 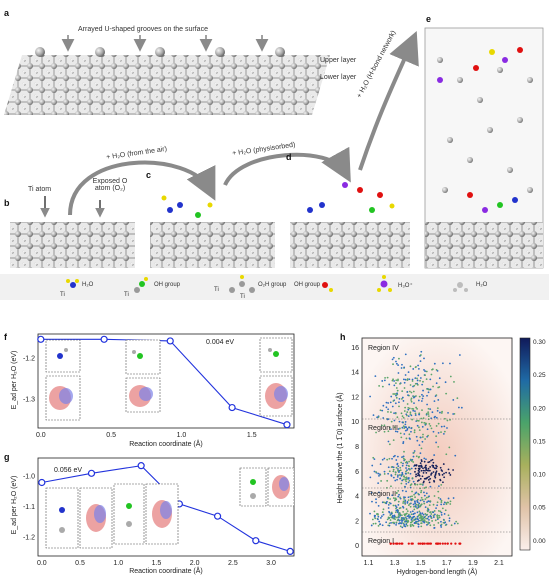 I want to click on colorbar-tick-label: 0.20, so click(x=539, y=408).